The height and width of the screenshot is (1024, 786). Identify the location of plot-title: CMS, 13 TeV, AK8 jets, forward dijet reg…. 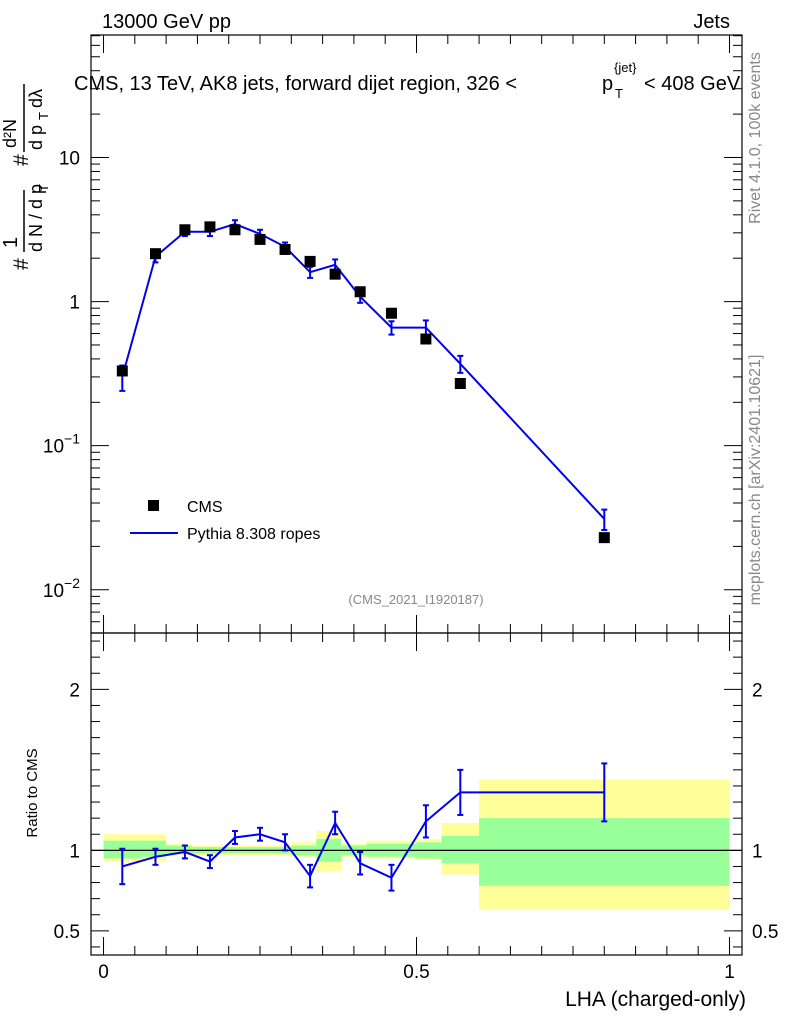
(295, 84).